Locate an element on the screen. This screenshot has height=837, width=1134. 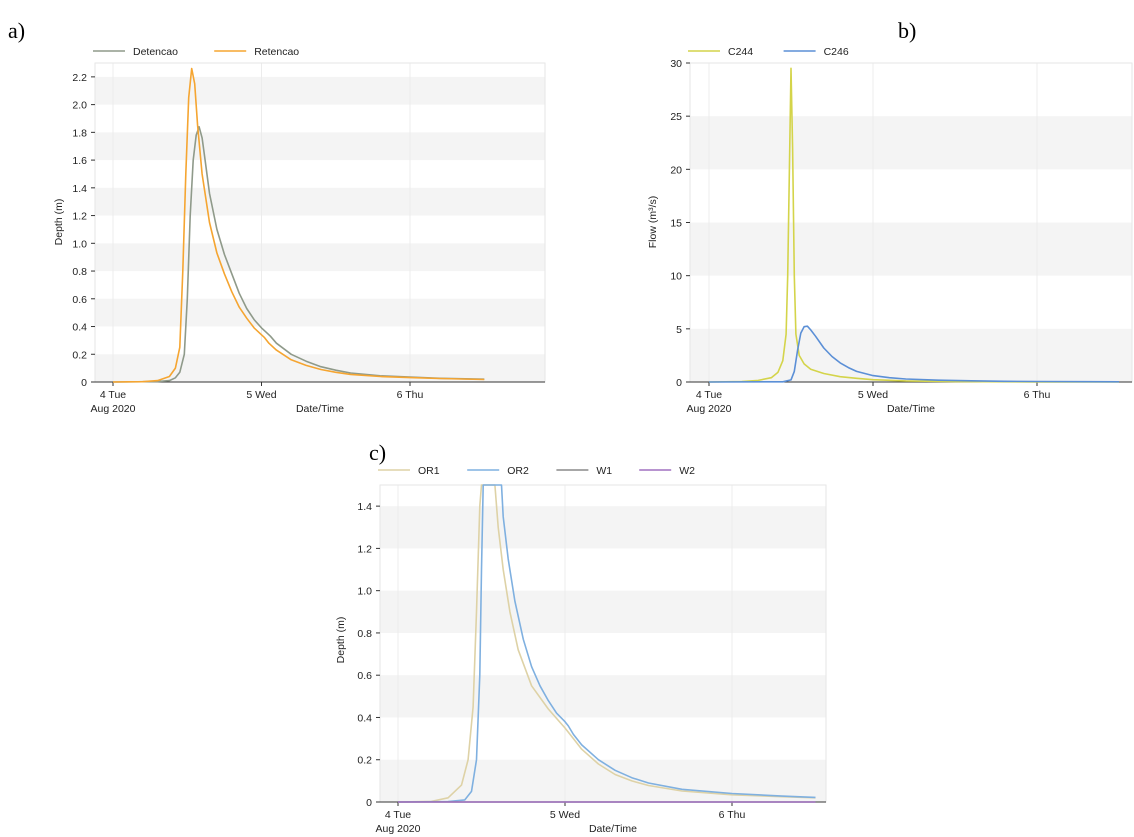
legend-label: W2 is located at coordinates (687, 471).